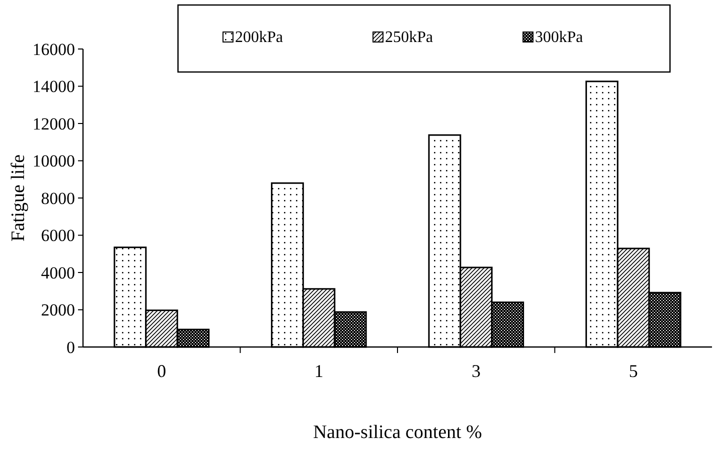  I want to click on x-tick-label: 1, so click(319, 371).